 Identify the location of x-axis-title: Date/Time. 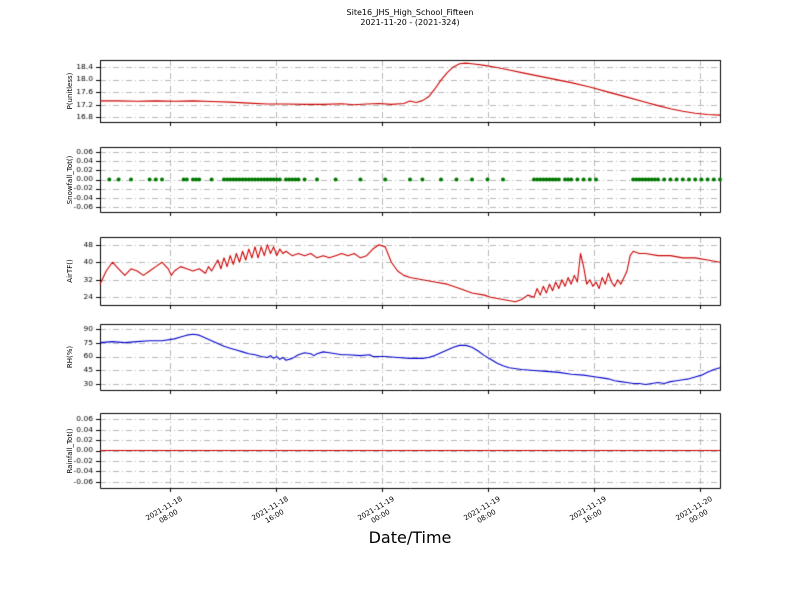
(410, 537).